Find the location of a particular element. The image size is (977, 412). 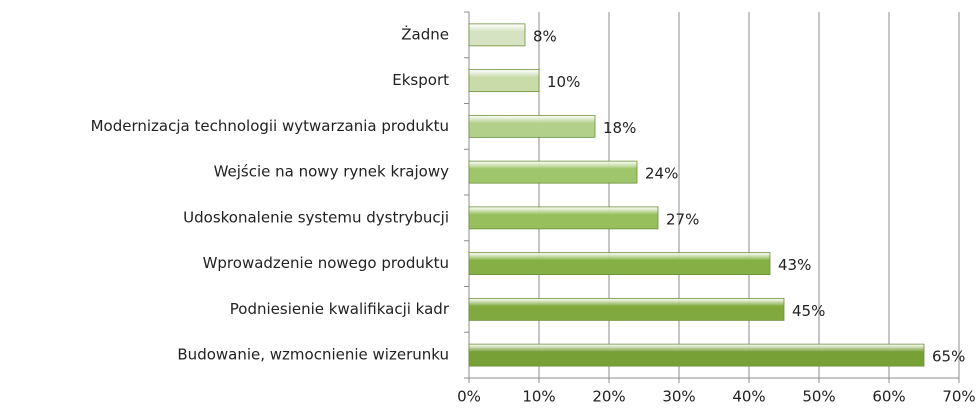

value-label: 27% is located at coordinates (682, 219).